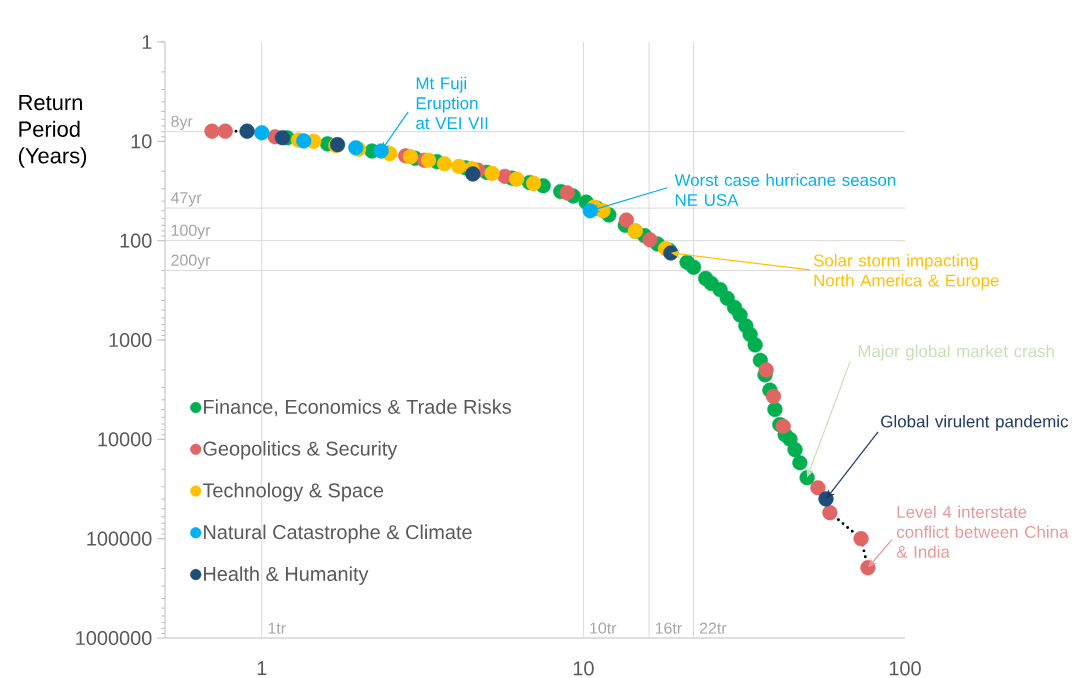 The width and height of the screenshot is (1084, 678). I want to click on ref-line-label: 100yr, so click(191, 232).